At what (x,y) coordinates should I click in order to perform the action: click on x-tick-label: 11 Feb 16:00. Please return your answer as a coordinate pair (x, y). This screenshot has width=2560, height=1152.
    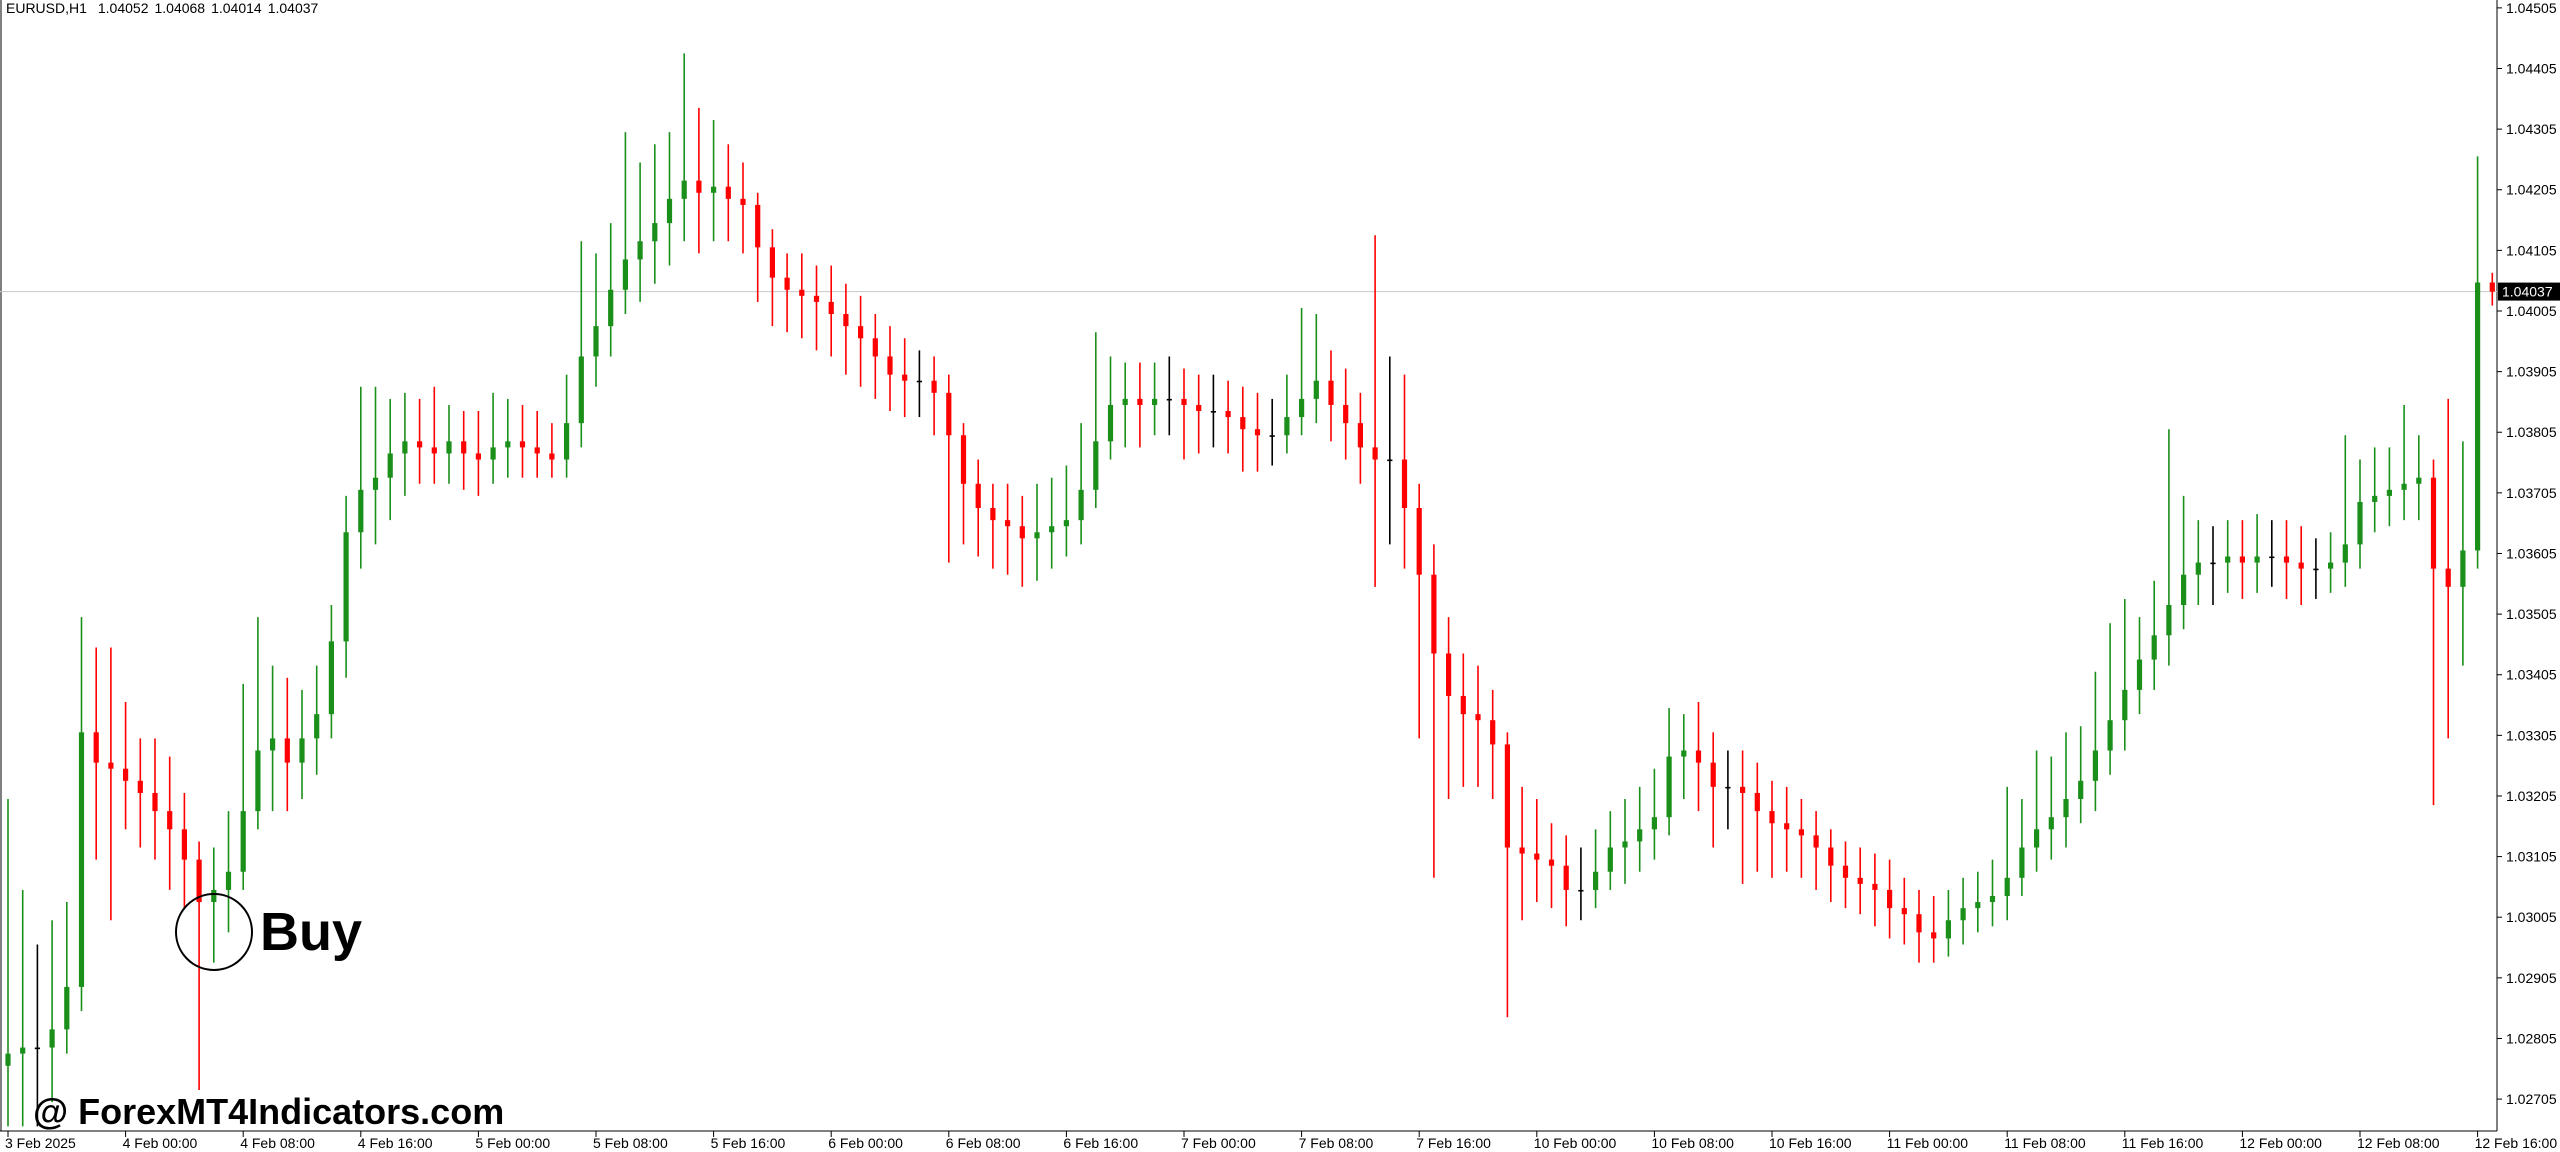
    Looking at the image, I should click on (2163, 1143).